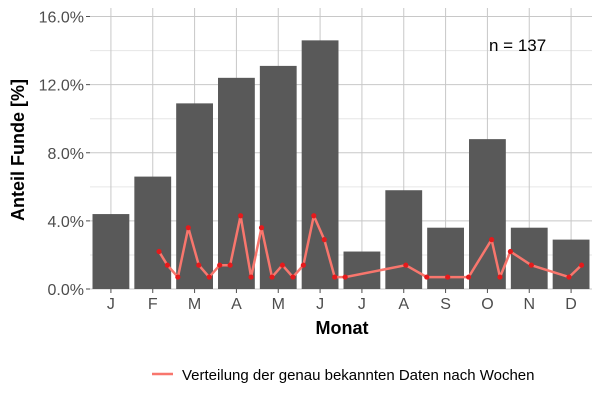 This screenshot has height=400, width=600. Describe the element at coordinates (66, 222) in the screenshot. I see `y-tick-label: 4.0%` at that location.